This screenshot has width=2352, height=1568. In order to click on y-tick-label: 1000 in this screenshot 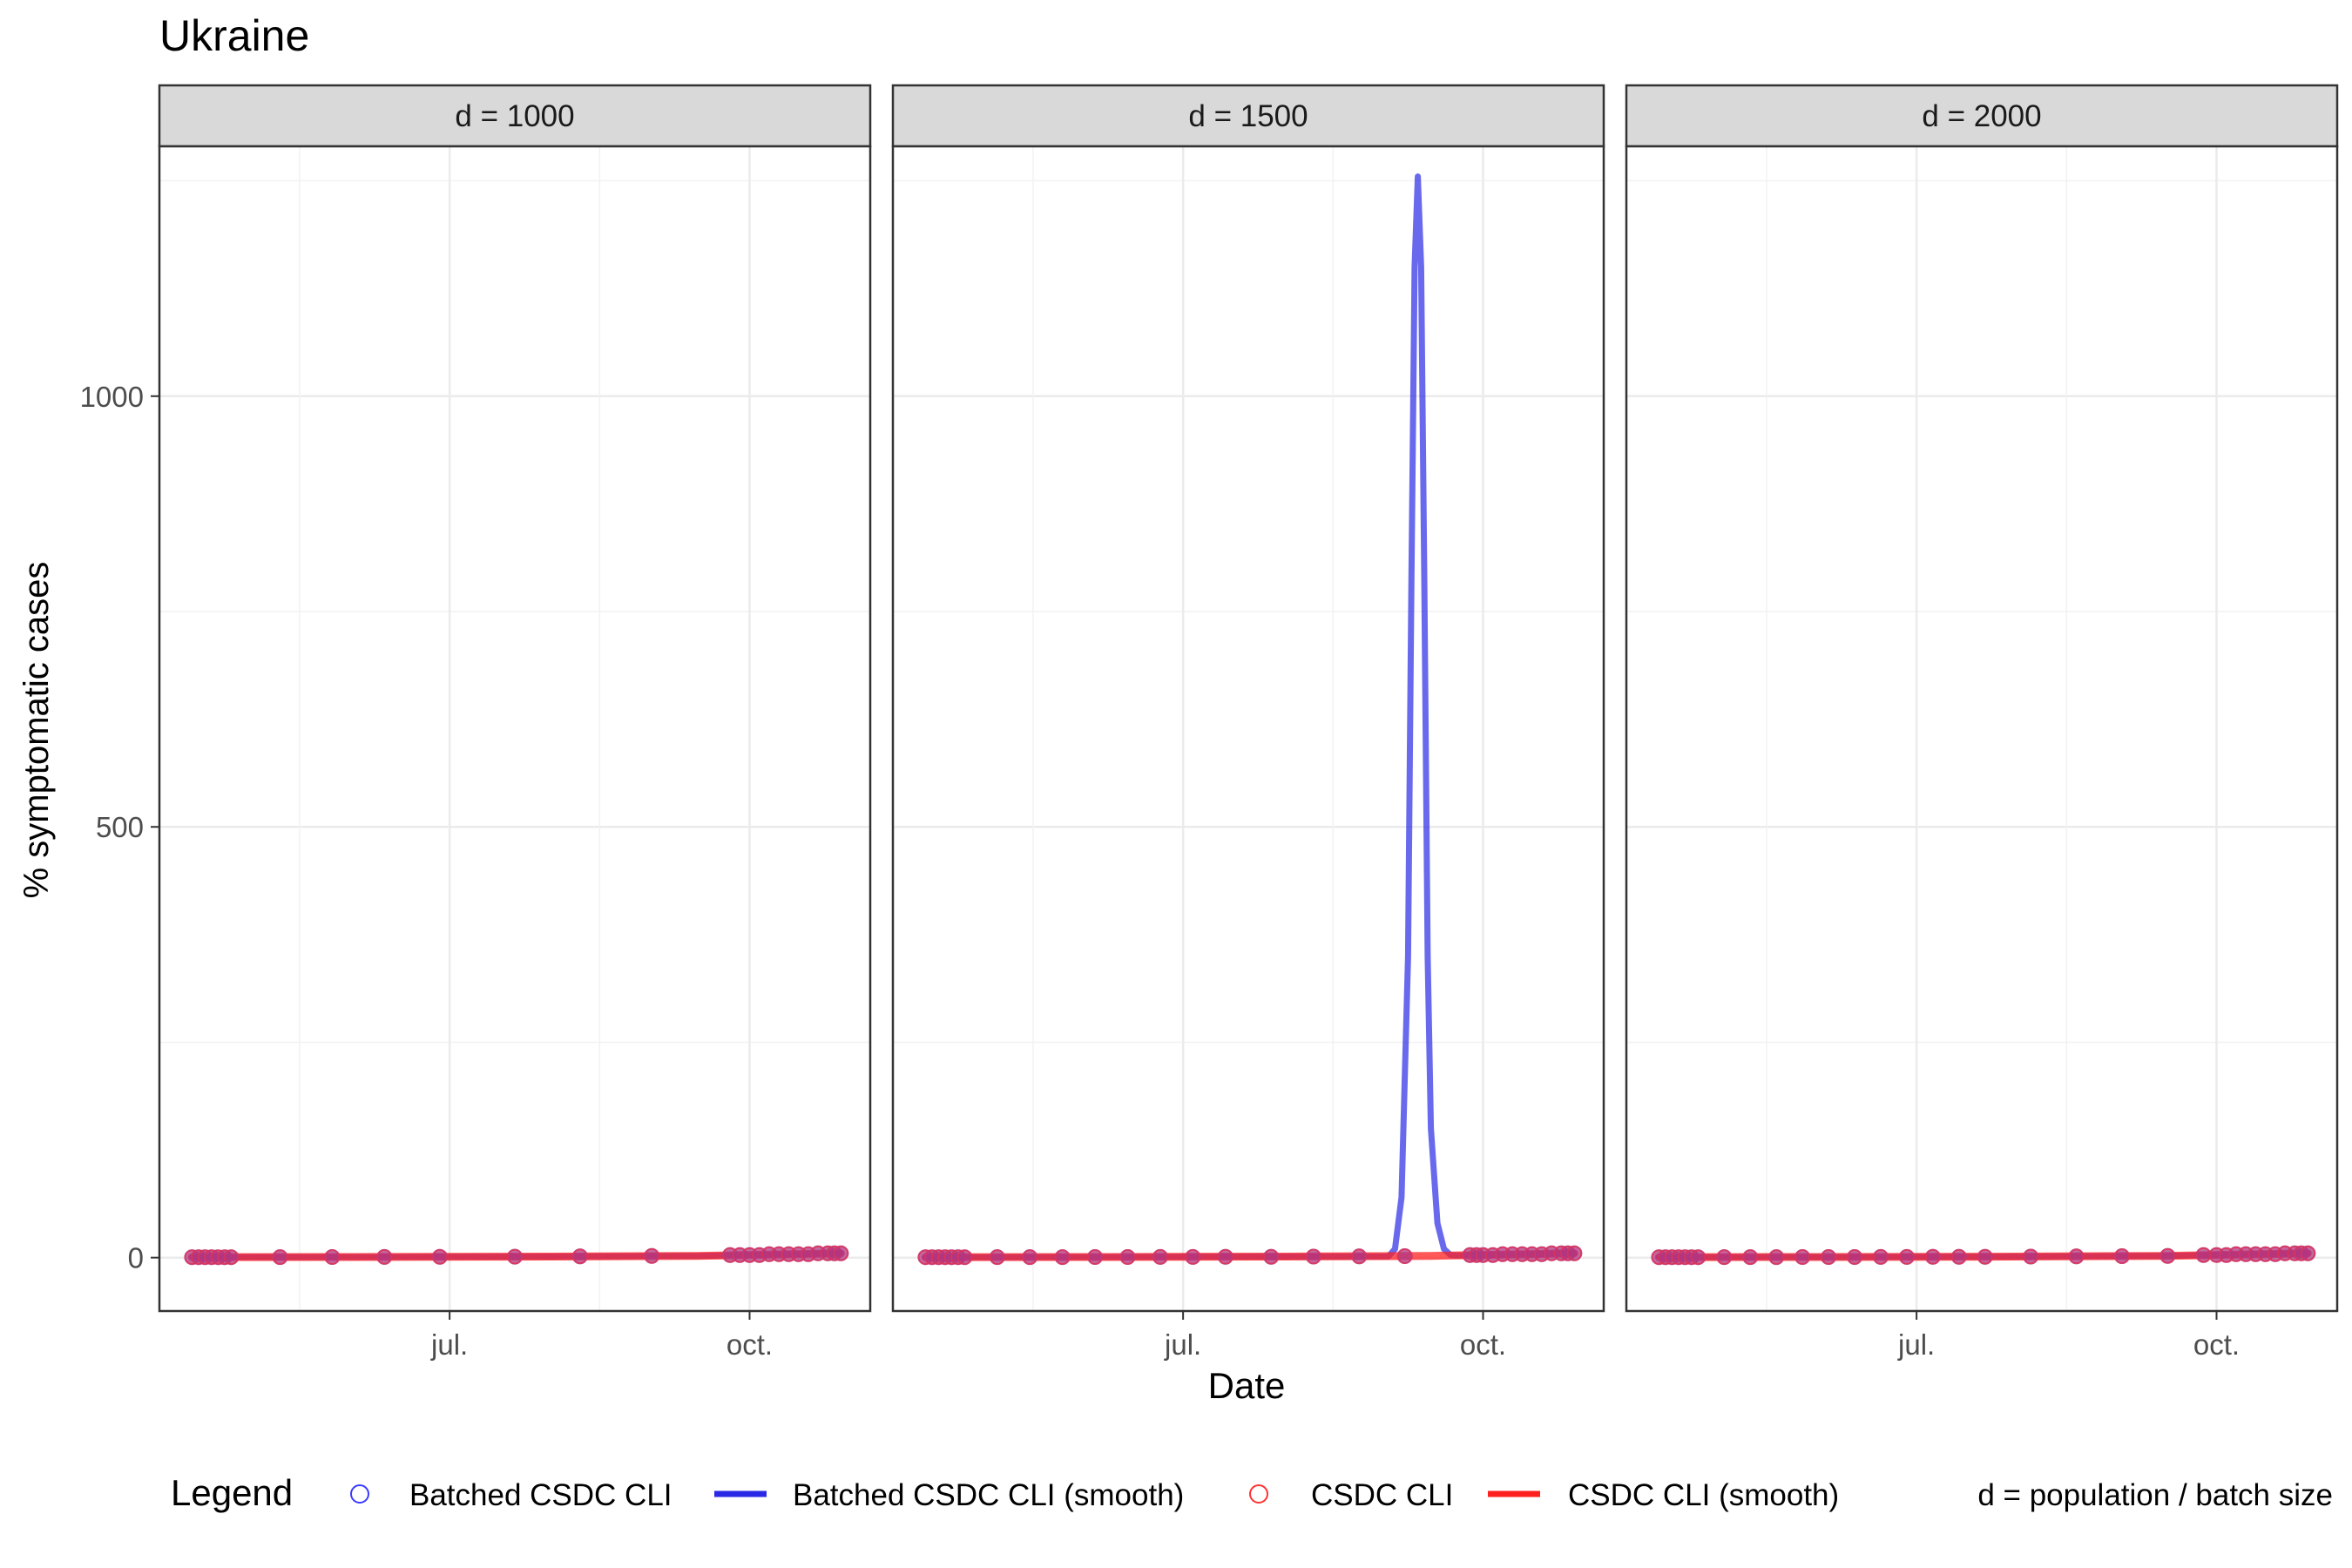, I will do `click(112, 397)`.